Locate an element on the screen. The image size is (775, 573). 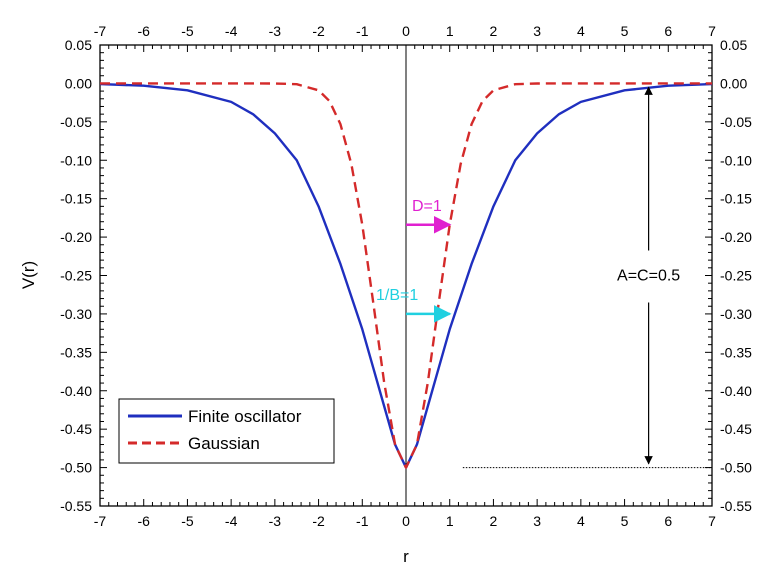
y-tick-label-left: 0.05 is located at coordinates (78, 45).